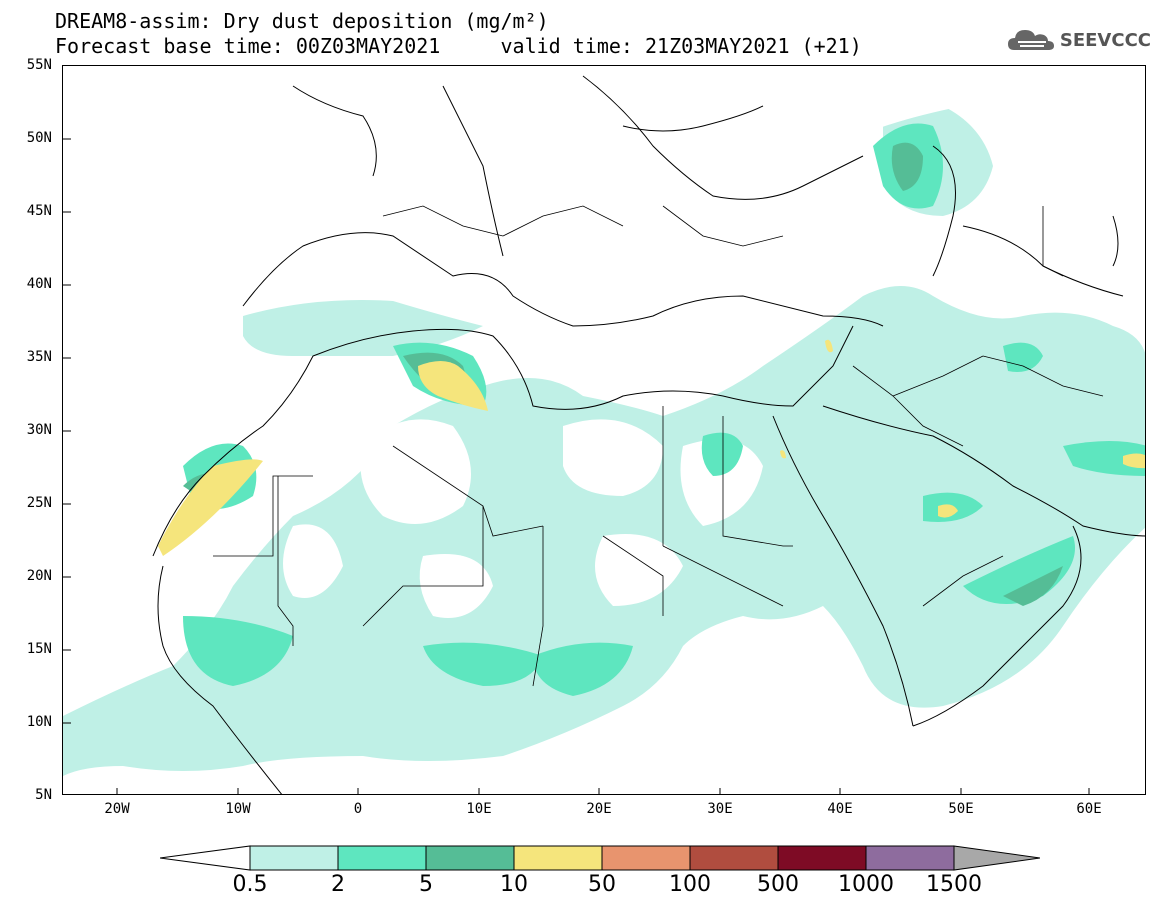 This screenshot has width=1165, height=907. I want to click on lon-label-30e: 30E, so click(720, 809).